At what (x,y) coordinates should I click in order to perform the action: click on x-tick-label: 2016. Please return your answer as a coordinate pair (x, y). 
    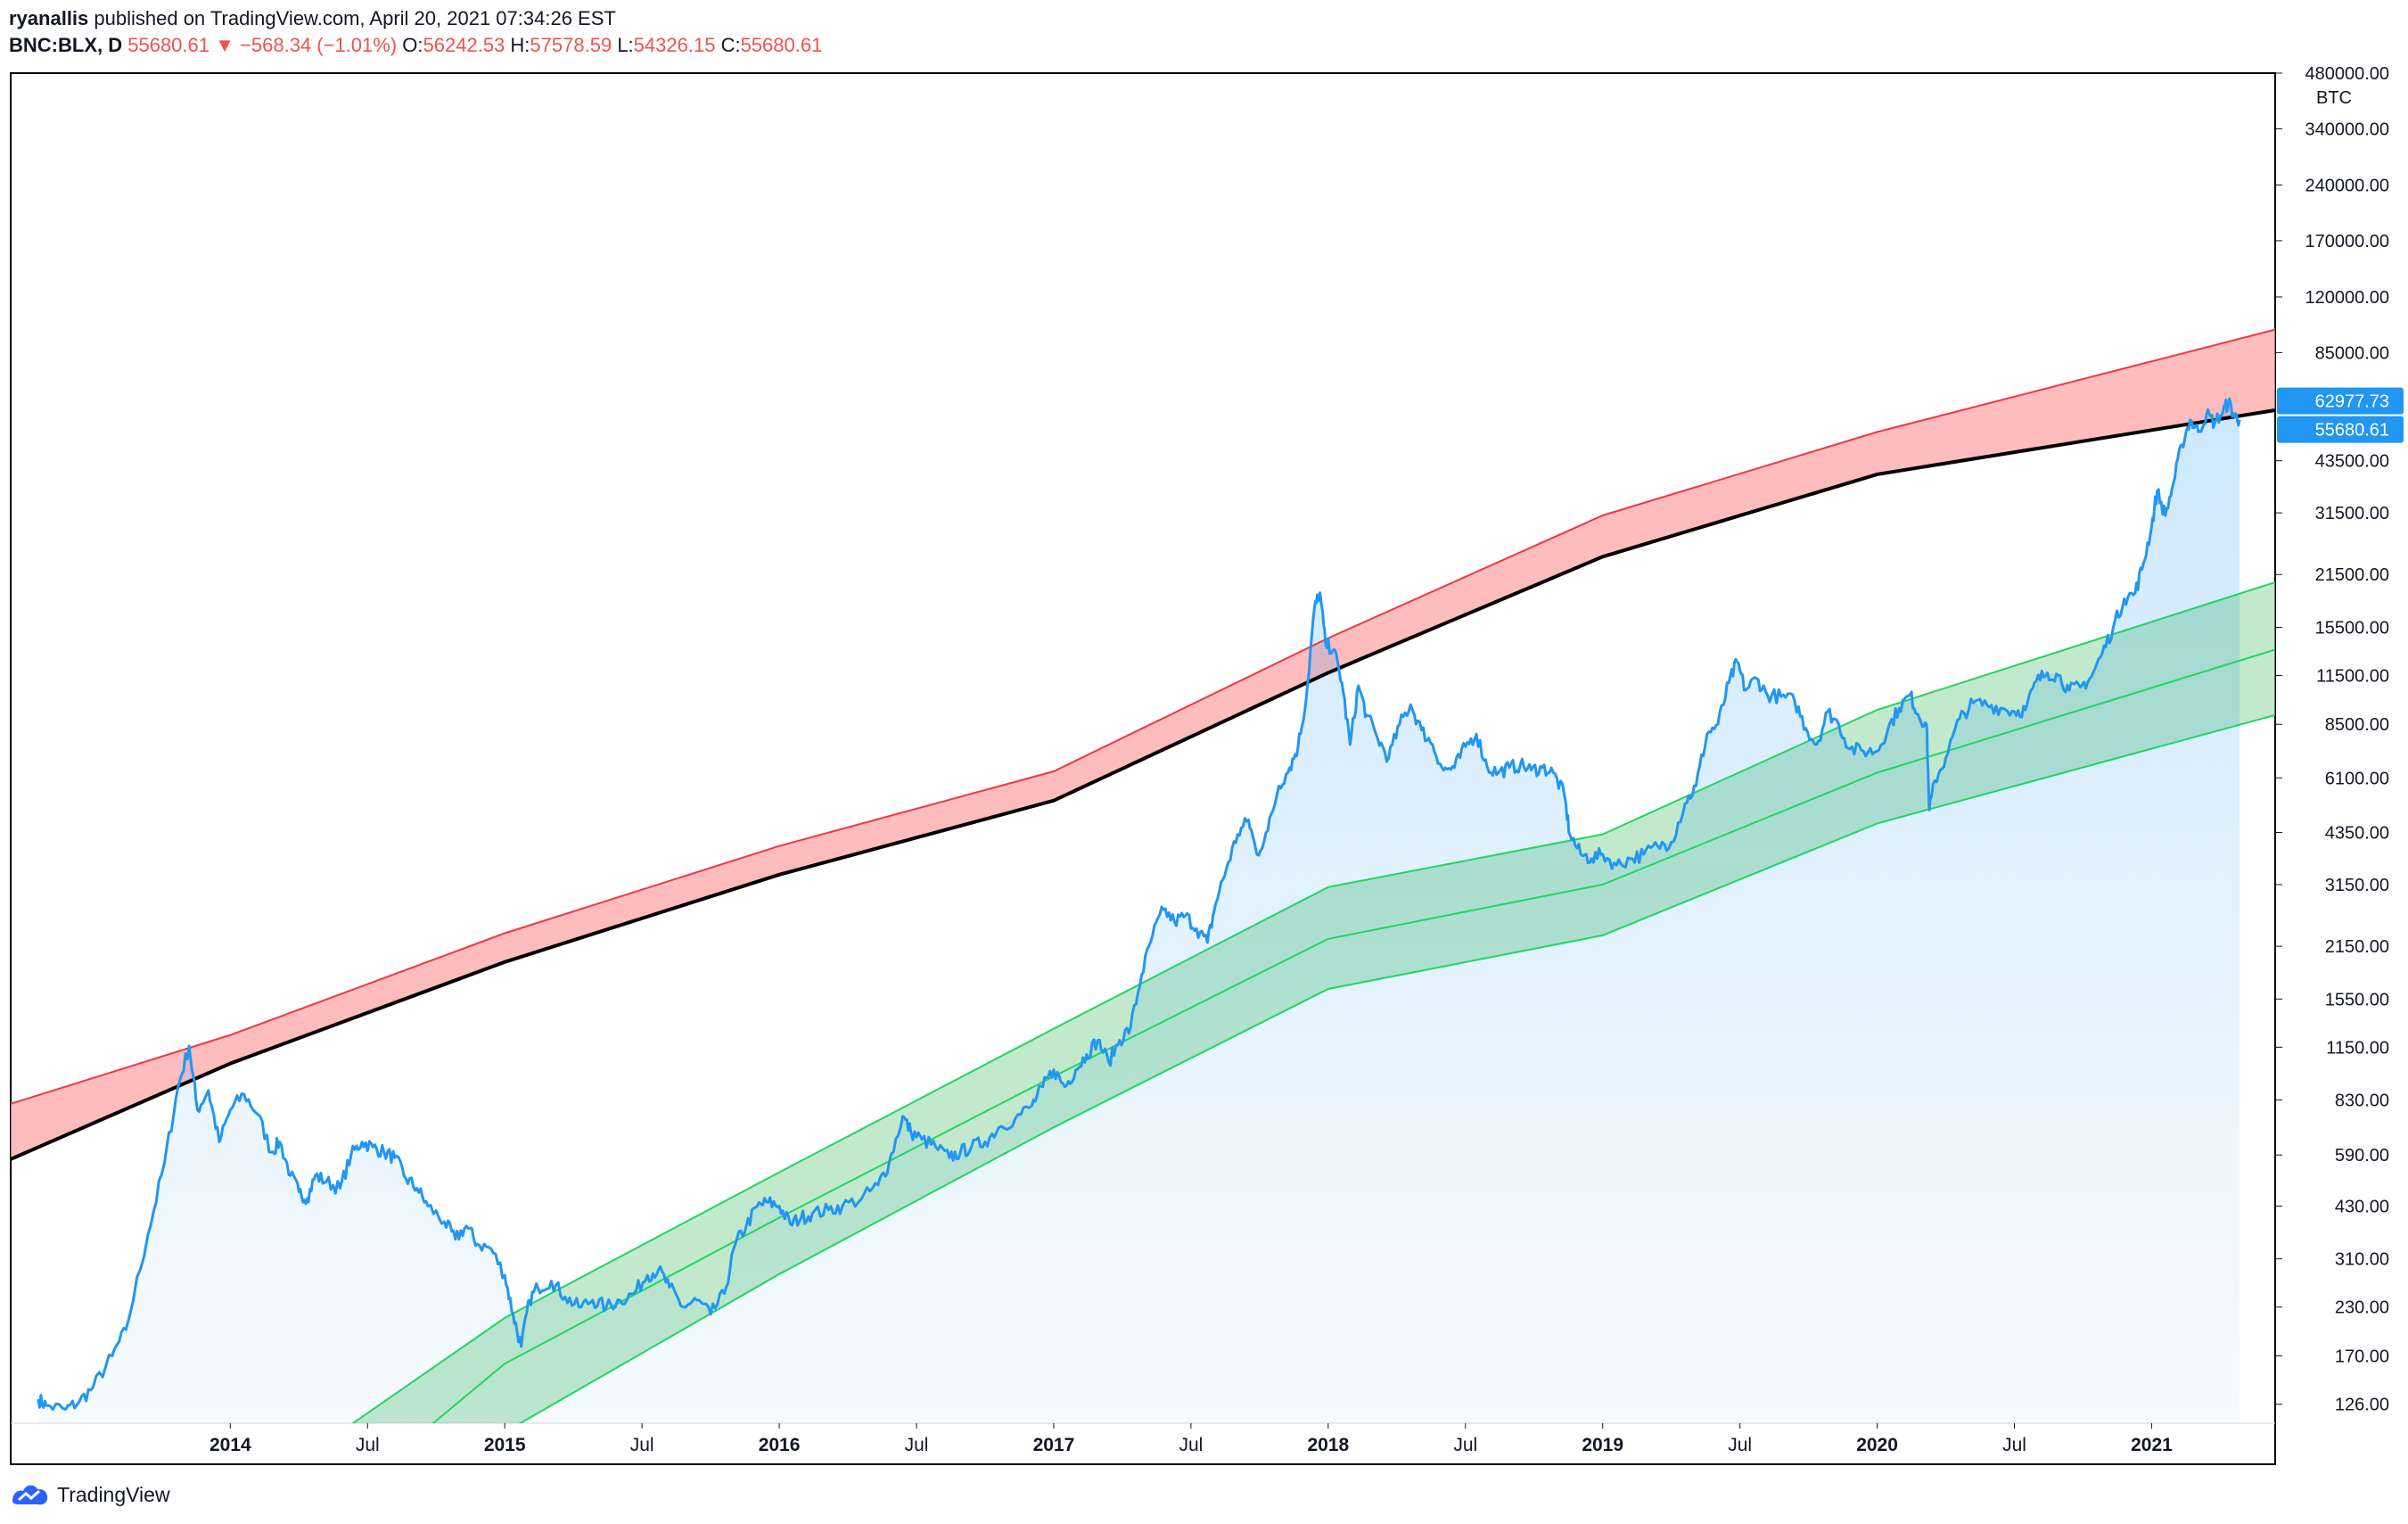
    Looking at the image, I should click on (780, 1445).